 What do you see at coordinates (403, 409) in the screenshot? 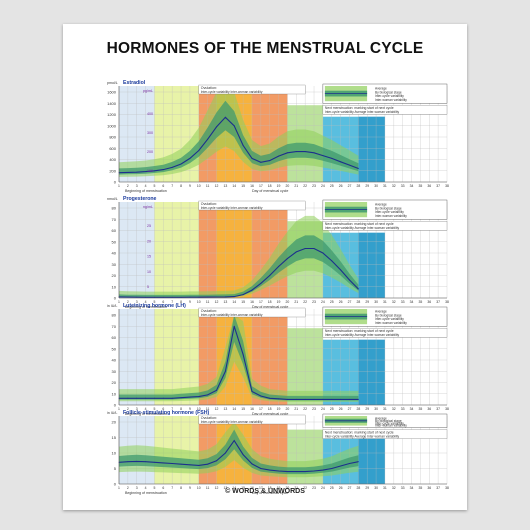
I see `x-tick-label: 33` at bounding box center [403, 409].